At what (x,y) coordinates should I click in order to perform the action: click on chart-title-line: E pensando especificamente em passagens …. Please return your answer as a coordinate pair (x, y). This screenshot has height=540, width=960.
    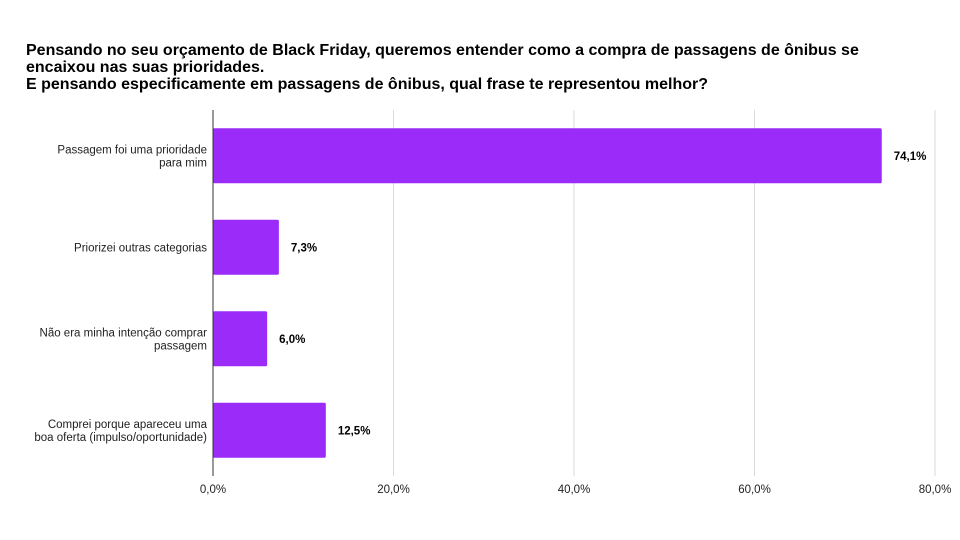
    Looking at the image, I should click on (367, 84).